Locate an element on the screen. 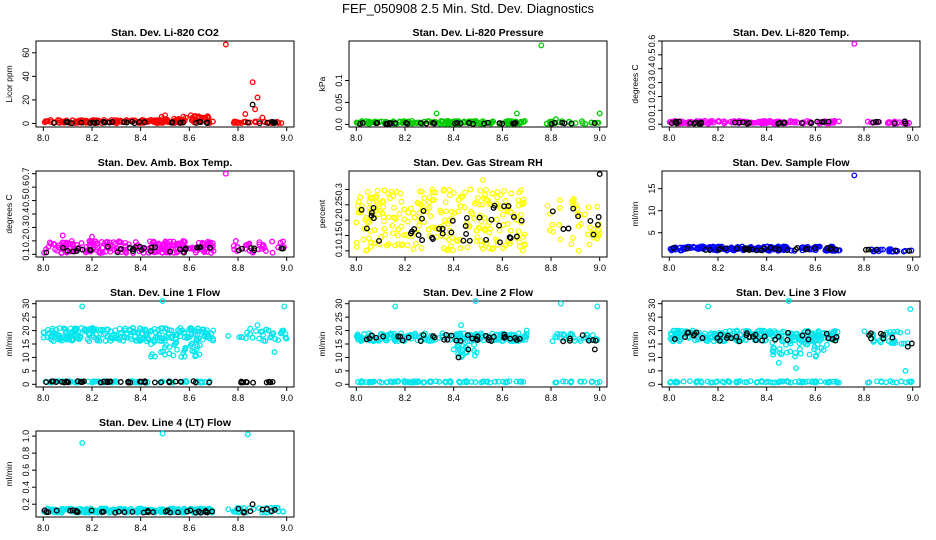 The height and width of the screenshot is (540, 936). y-tick-label: 5 is located at coordinates (339, 370).